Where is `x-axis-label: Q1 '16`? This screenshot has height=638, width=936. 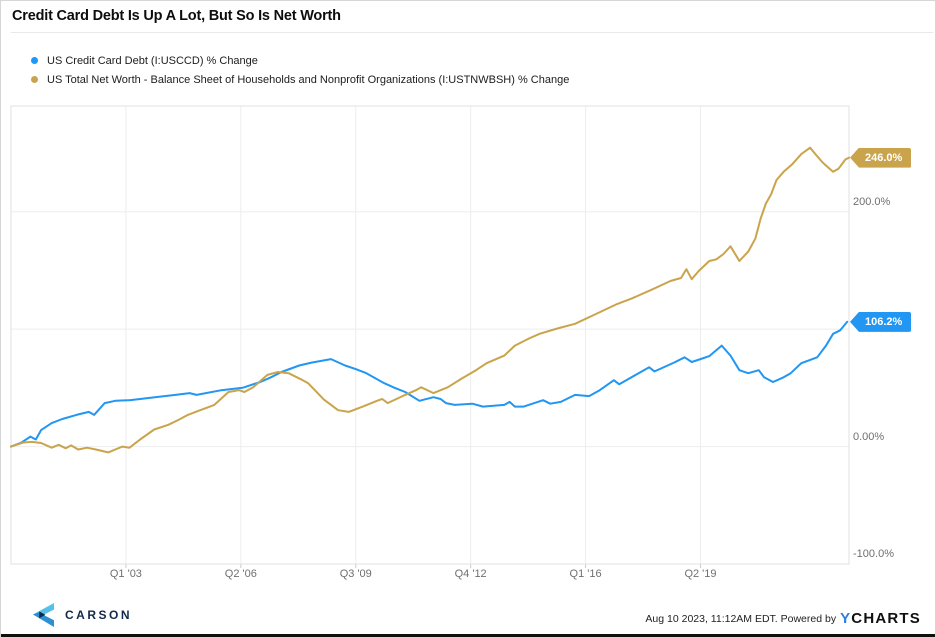
x-axis-label: Q1 '16 is located at coordinates (585, 574).